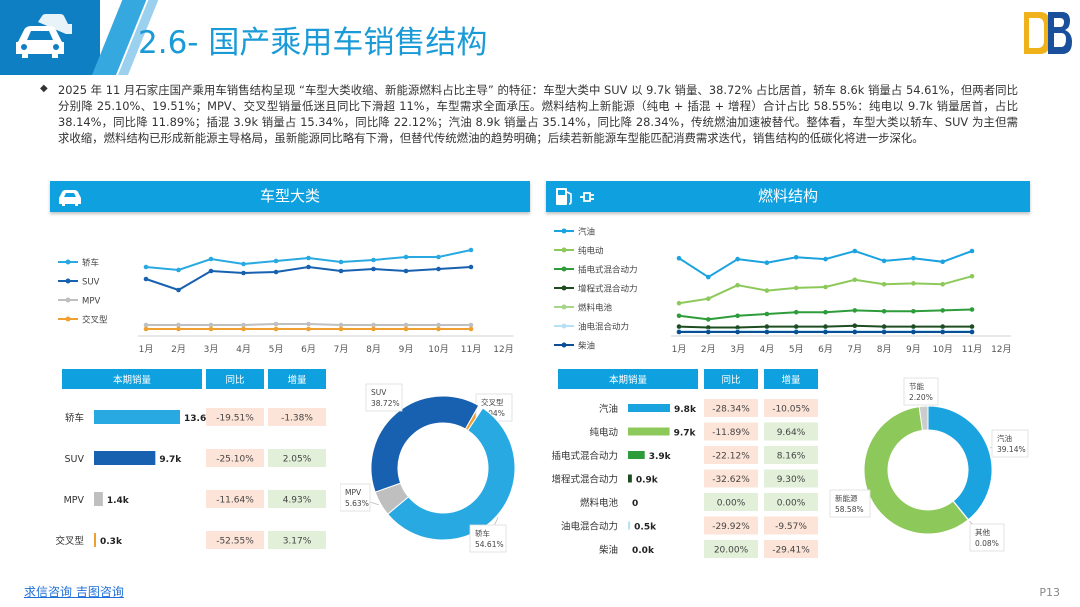  Describe the element at coordinates (788, 196) in the screenshot. I see `panel-header-fuel: 燃料结构` at that location.